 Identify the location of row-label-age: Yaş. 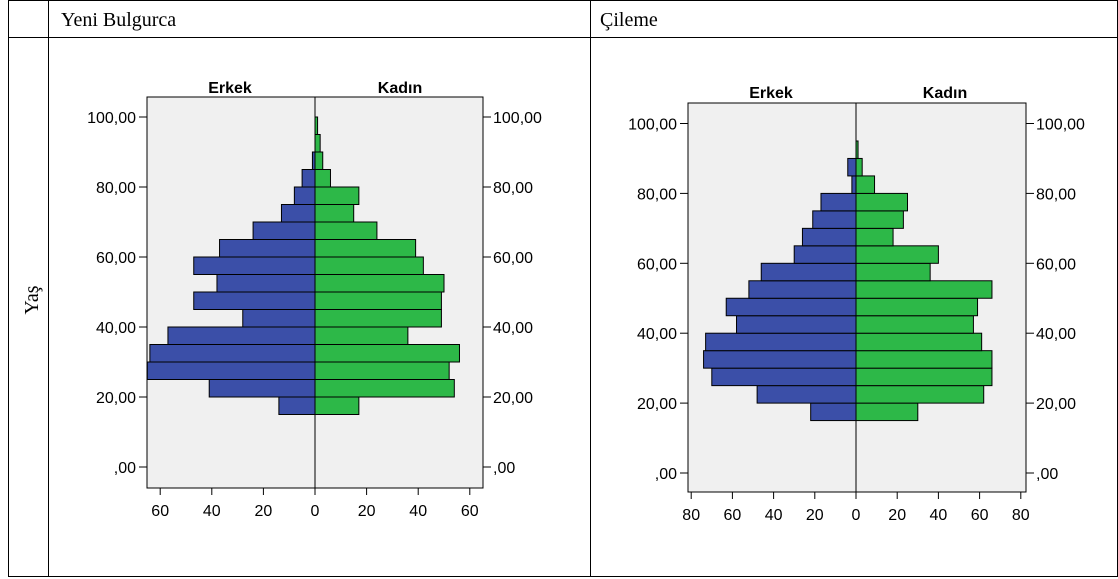
(32, 299).